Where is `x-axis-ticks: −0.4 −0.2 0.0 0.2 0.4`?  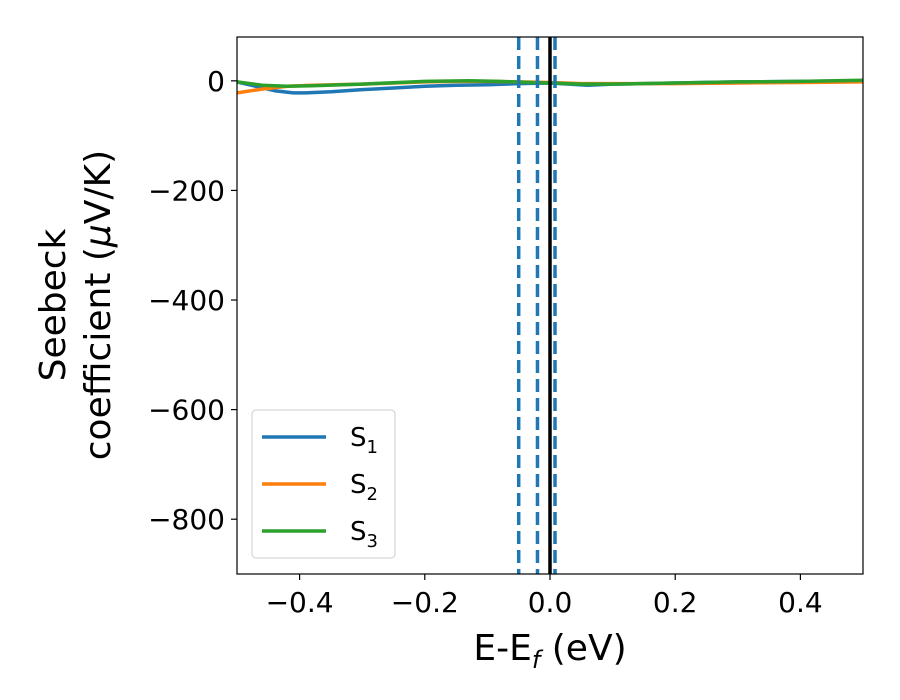
x-axis-ticks: −0.4 −0.2 0.0 0.2 0.4 is located at coordinates (544, 596).